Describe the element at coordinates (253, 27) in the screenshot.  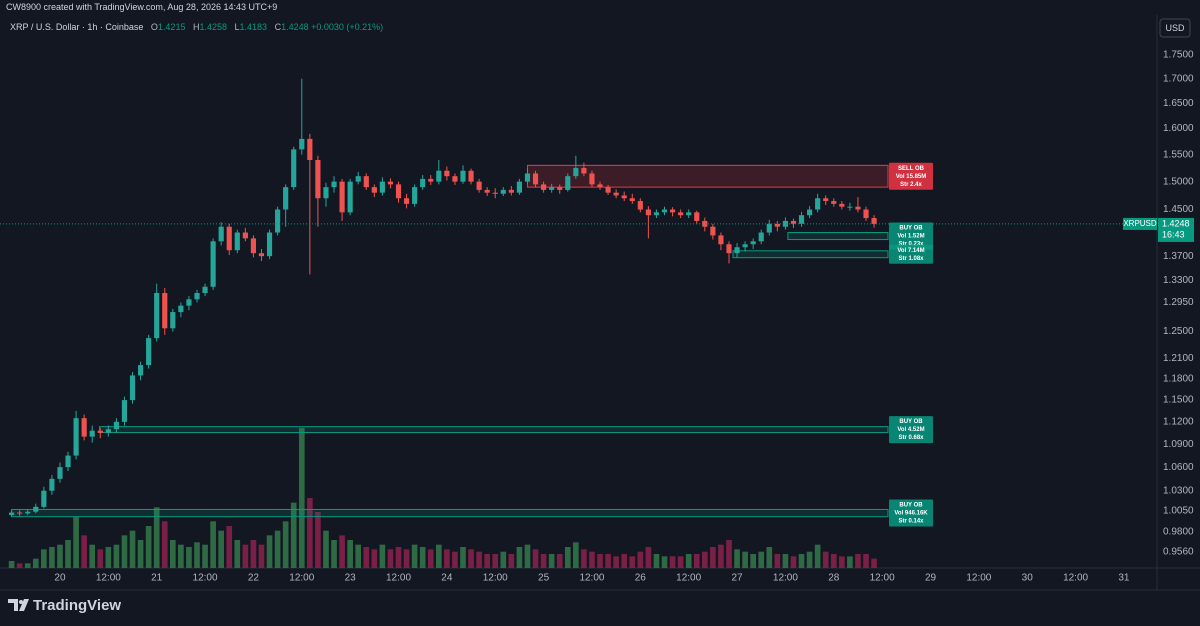
I see `legend-low: 1.4183` at that location.